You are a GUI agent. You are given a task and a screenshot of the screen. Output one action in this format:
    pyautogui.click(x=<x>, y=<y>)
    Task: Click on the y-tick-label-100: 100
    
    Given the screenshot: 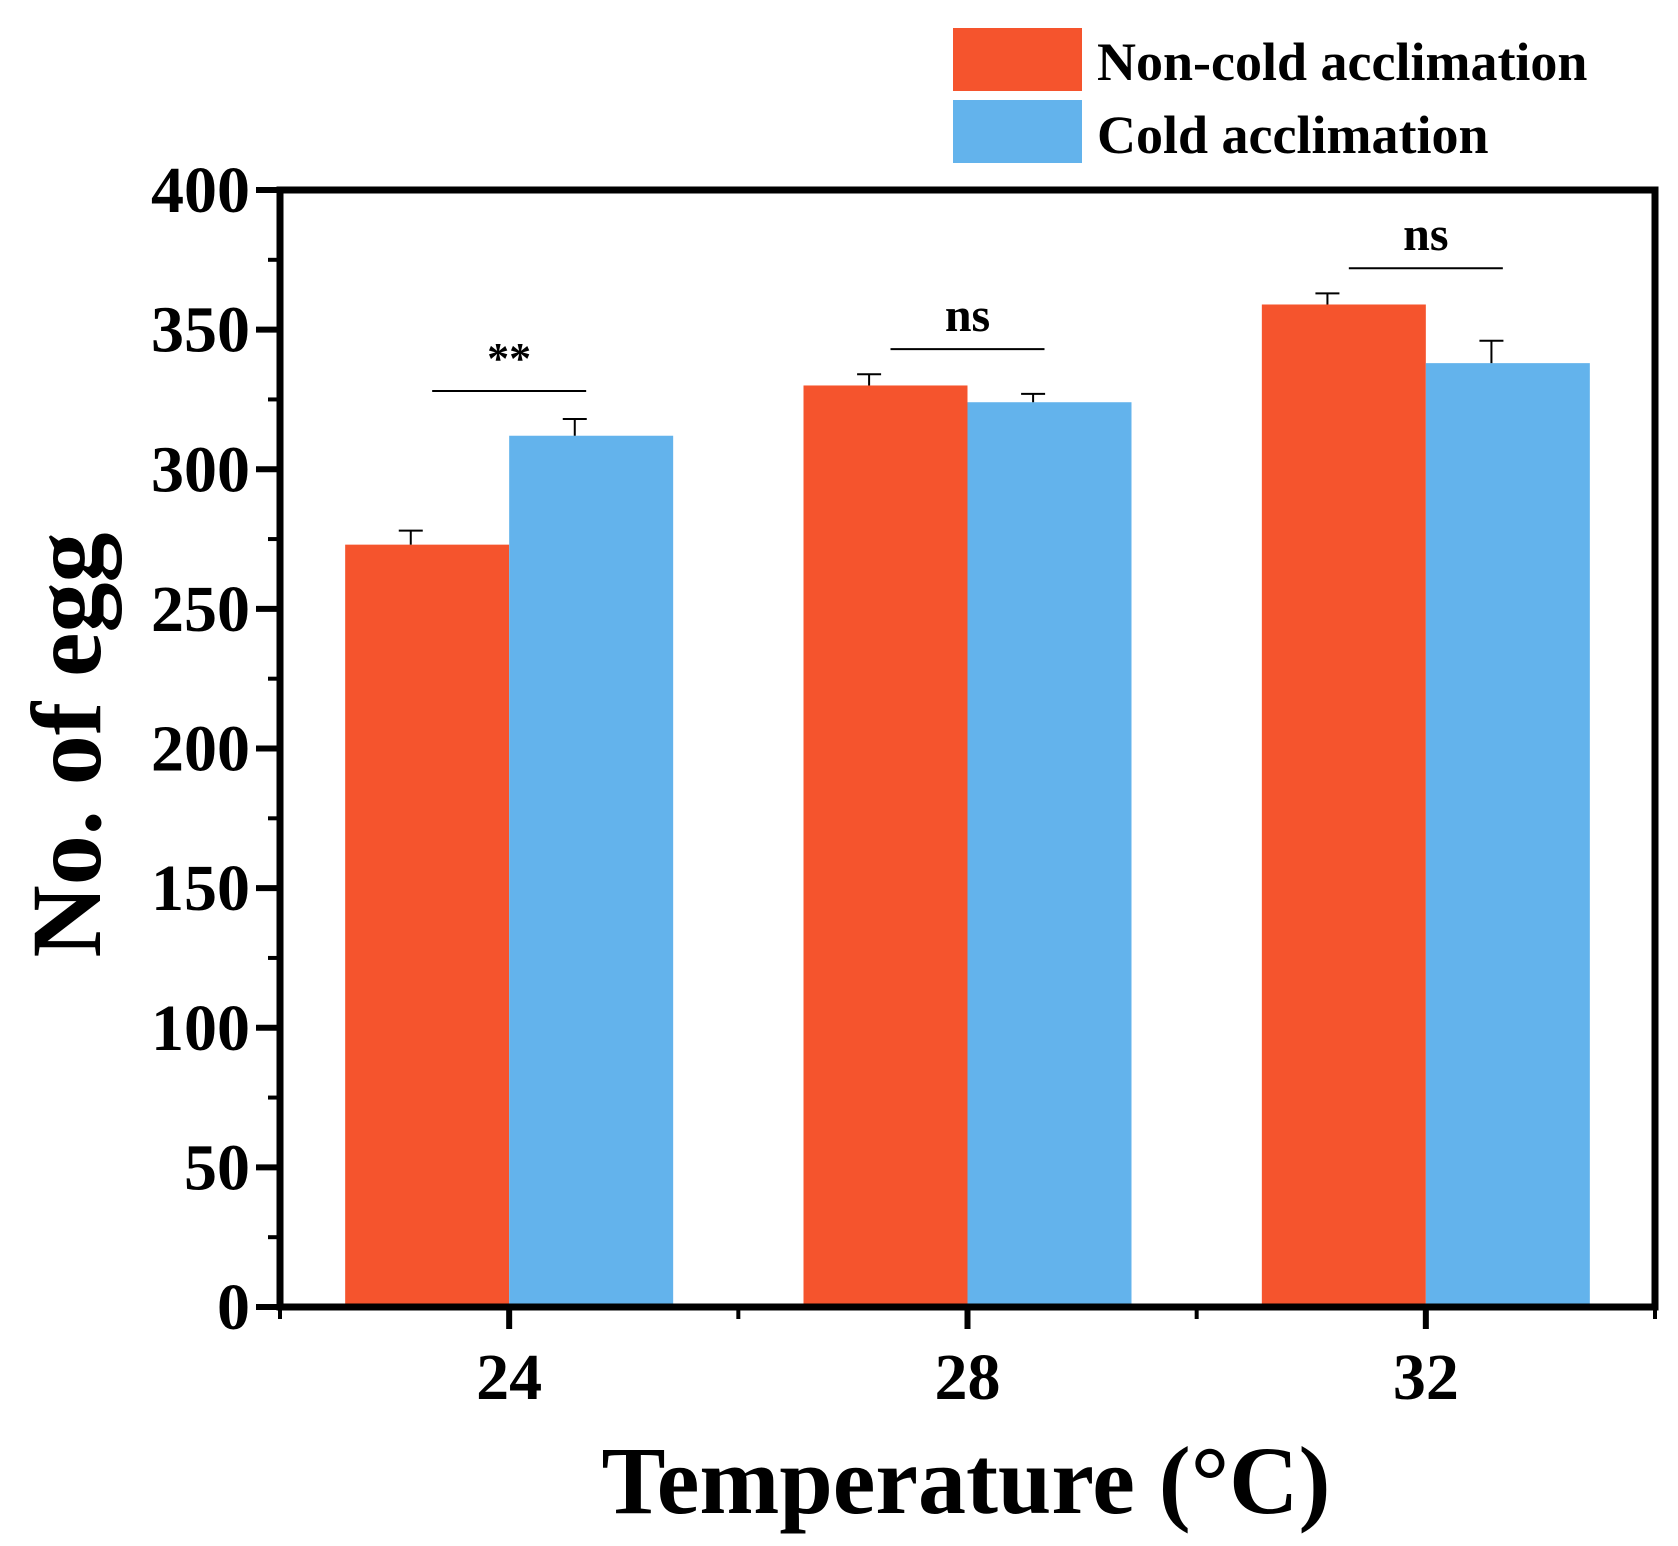 What is the action you would take?
    pyautogui.click(x=200, y=1028)
    